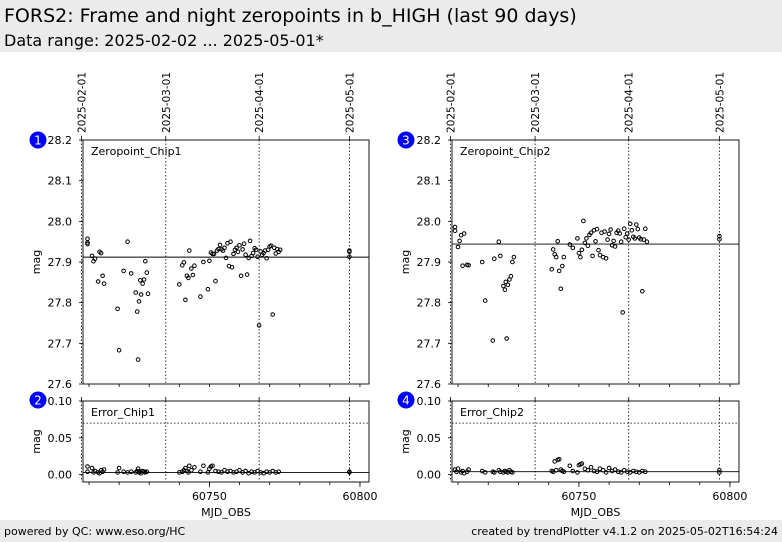  Describe the element at coordinates (405, 262) in the screenshot. I see `y-axis-label: mag` at that location.